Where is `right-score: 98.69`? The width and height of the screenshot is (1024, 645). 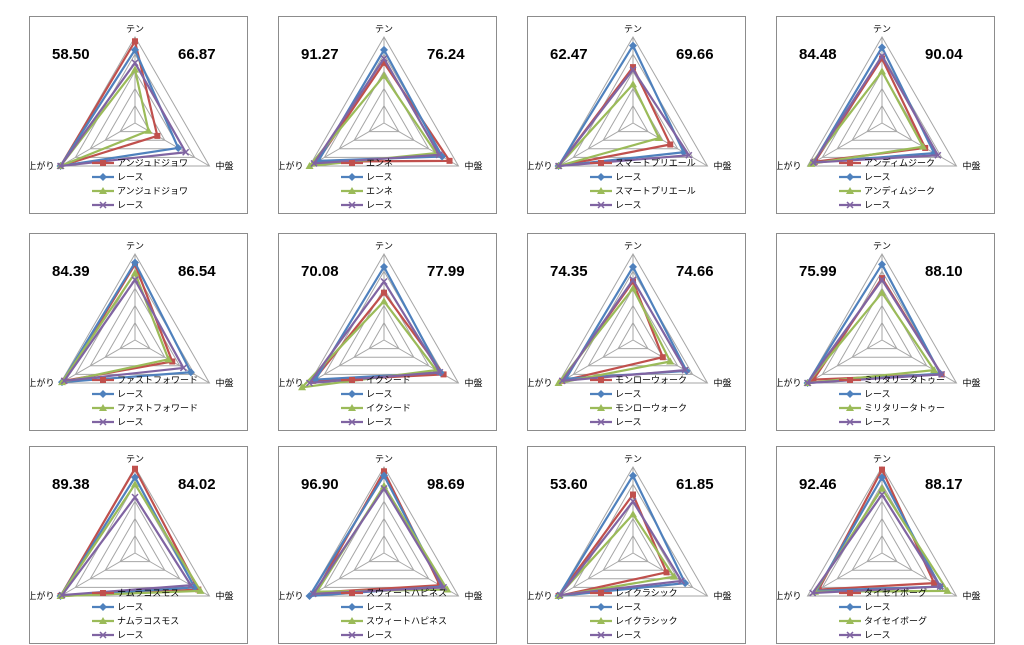
right-score: 98.69 is located at coordinates (446, 484).